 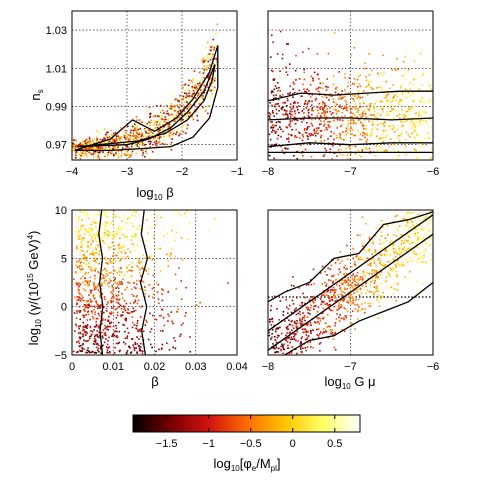 What do you see at coordinates (146, 98) in the screenshot?
I see `contour-outer` at bounding box center [146, 98].